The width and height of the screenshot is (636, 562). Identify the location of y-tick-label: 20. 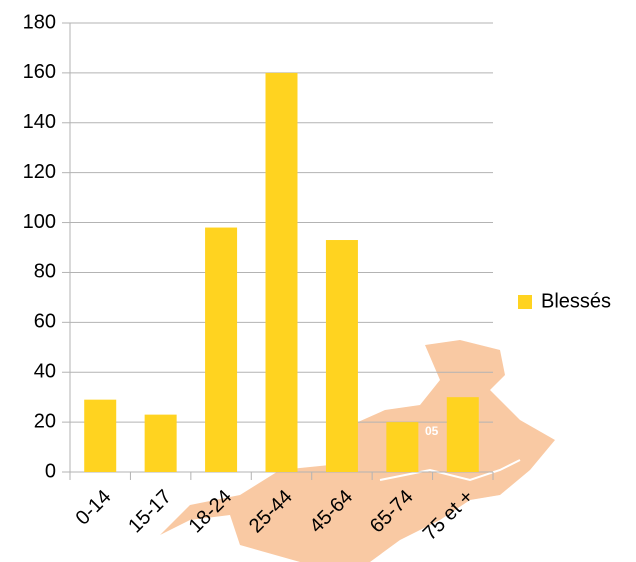
(45, 421).